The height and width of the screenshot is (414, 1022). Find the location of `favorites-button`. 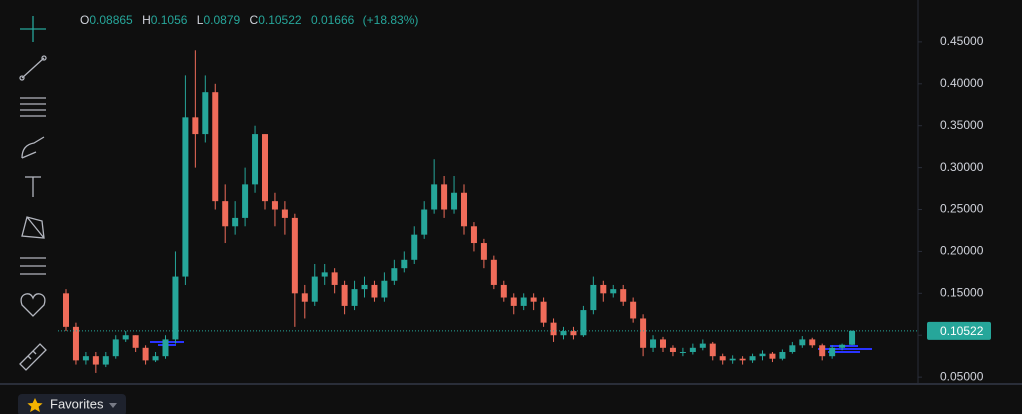

favorites-button is located at coordinates (72, 404).